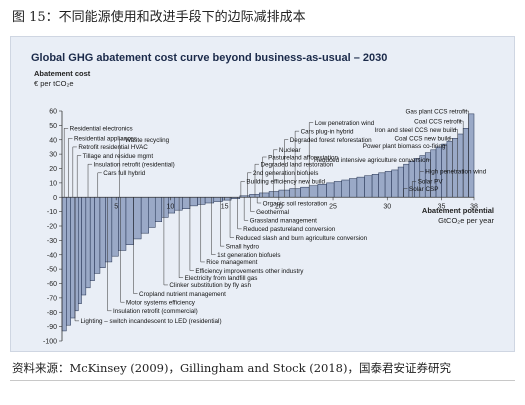  I want to click on annotation-label-up-11: Pastureland afforestation, so click(303, 157).